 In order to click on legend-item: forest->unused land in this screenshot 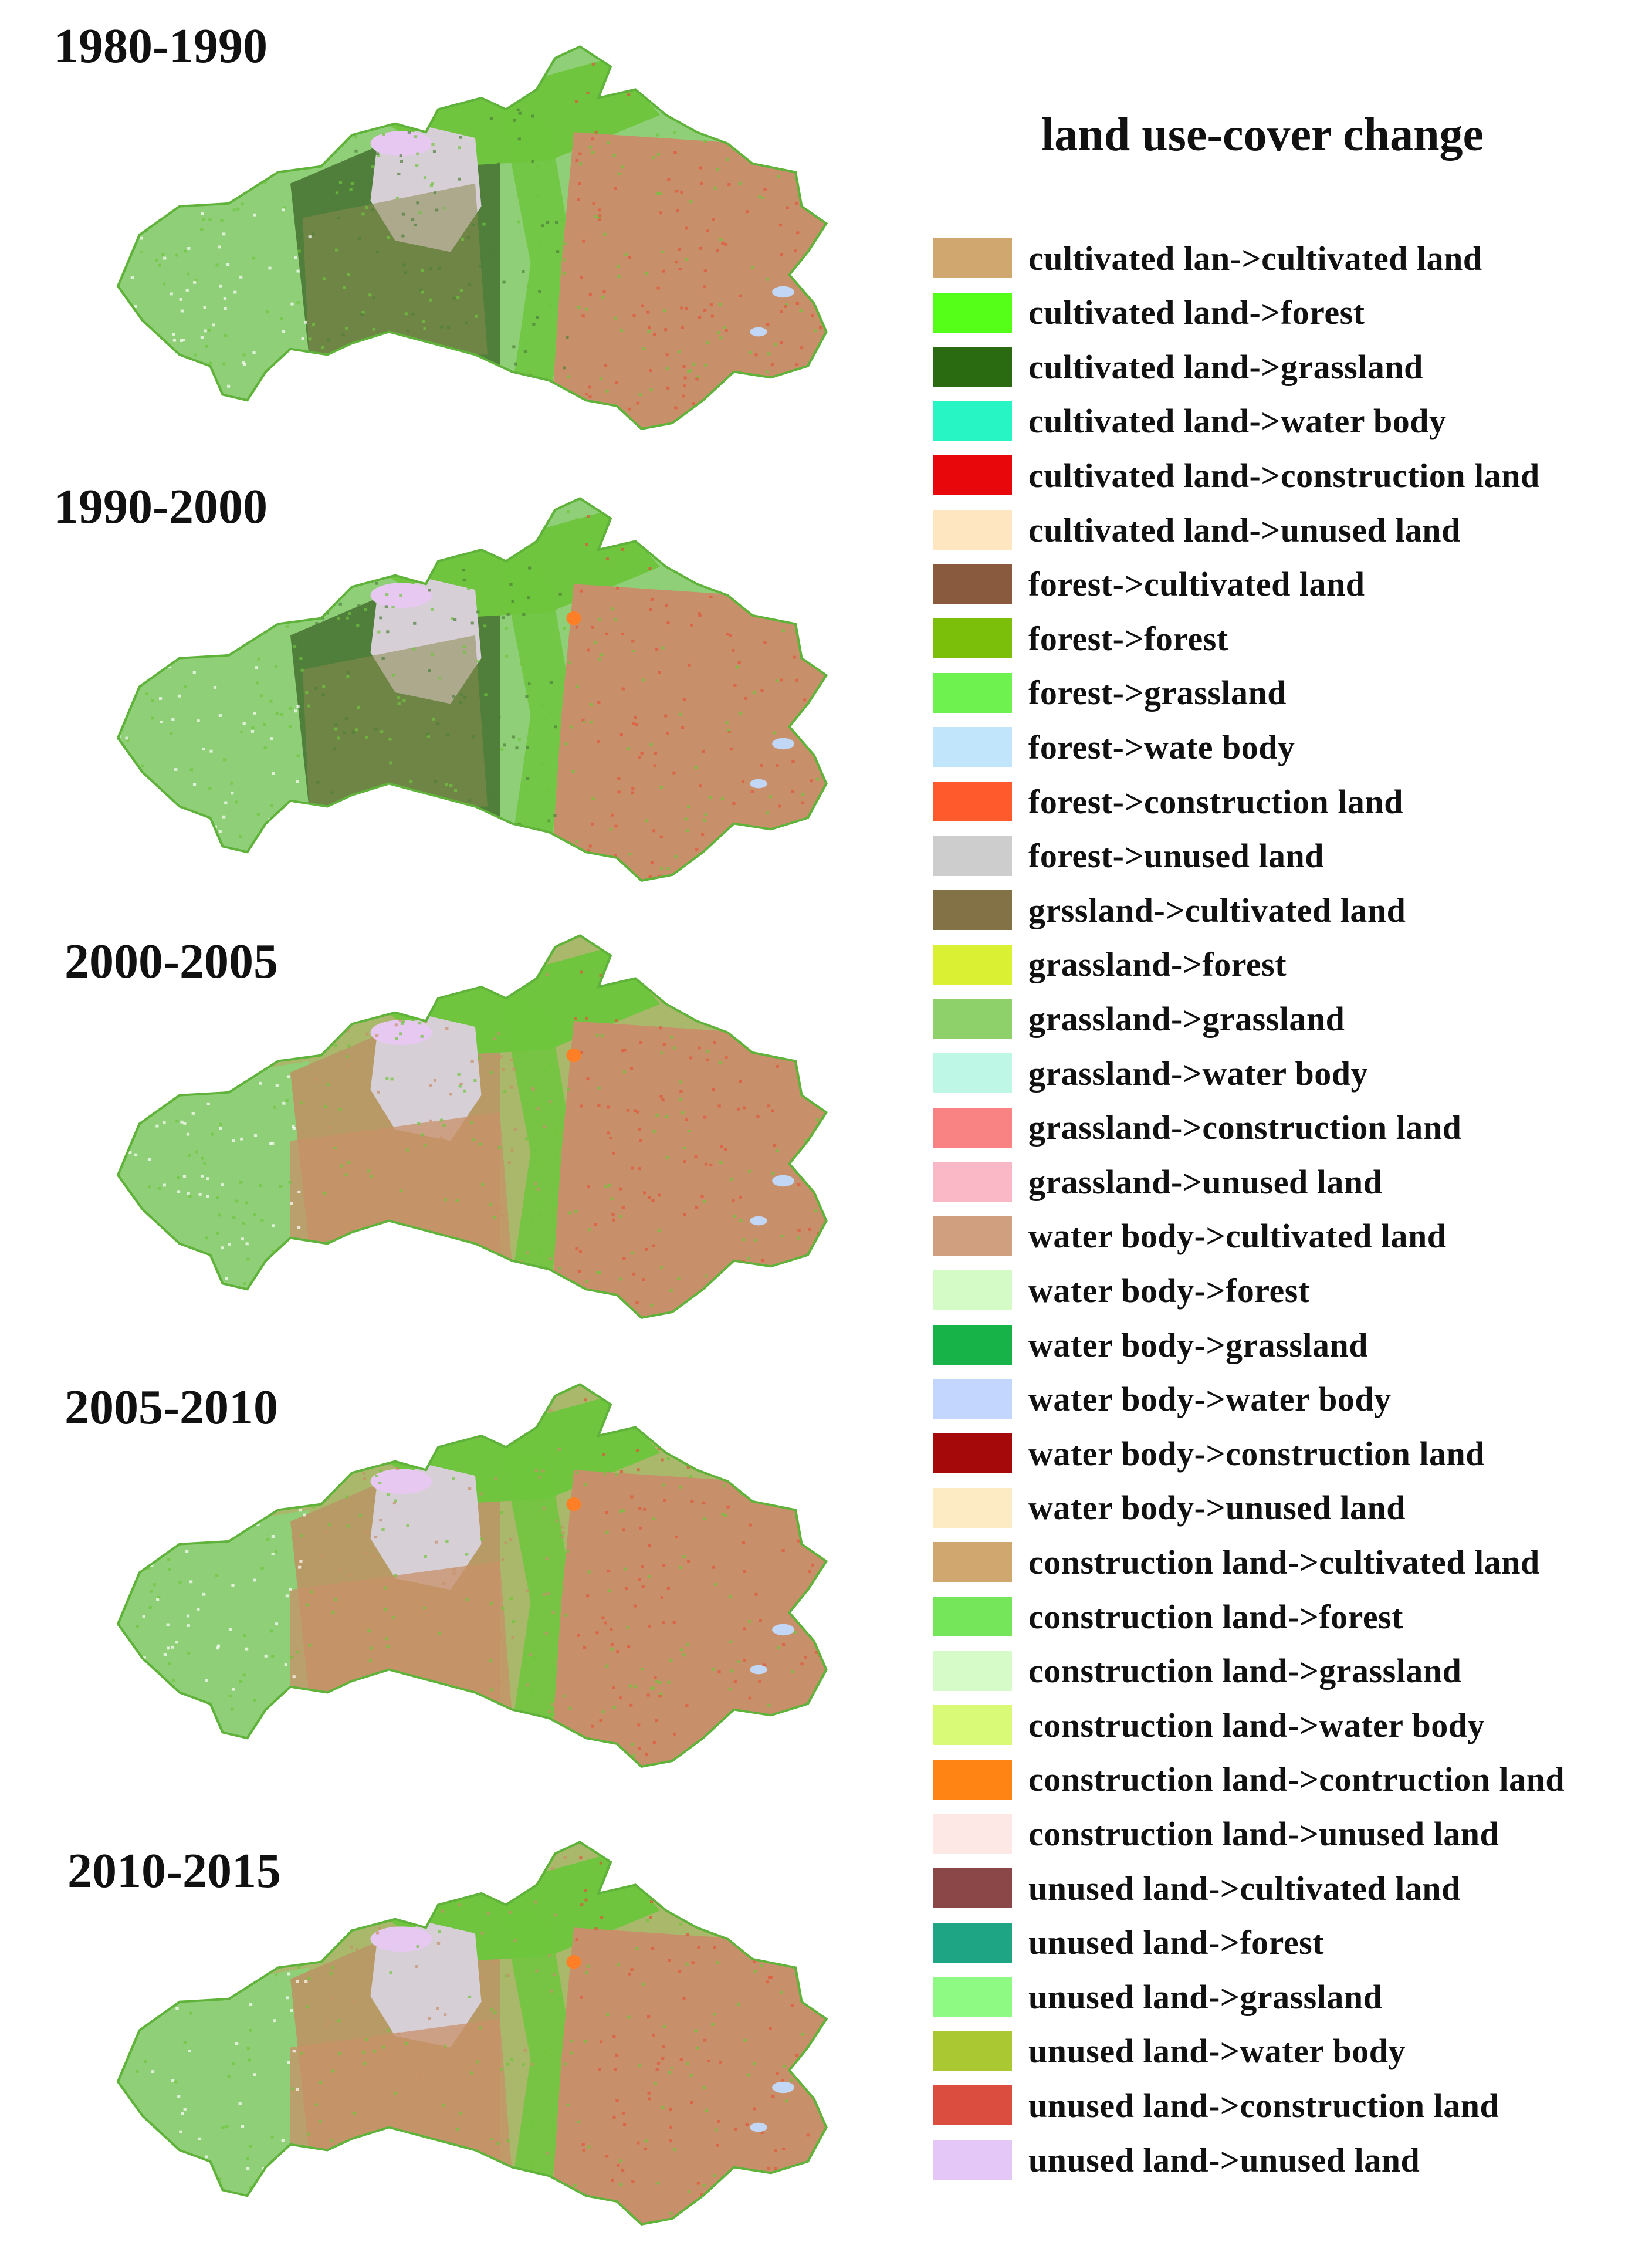, I will do `click(1288, 856)`.